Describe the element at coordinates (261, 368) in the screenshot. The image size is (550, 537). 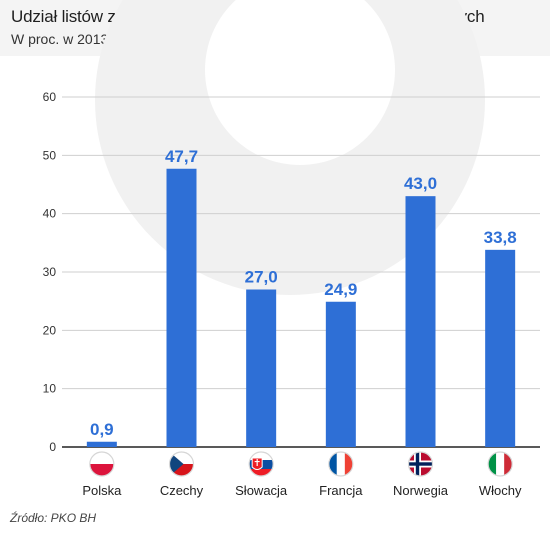
I see `bar-słowacja` at that location.